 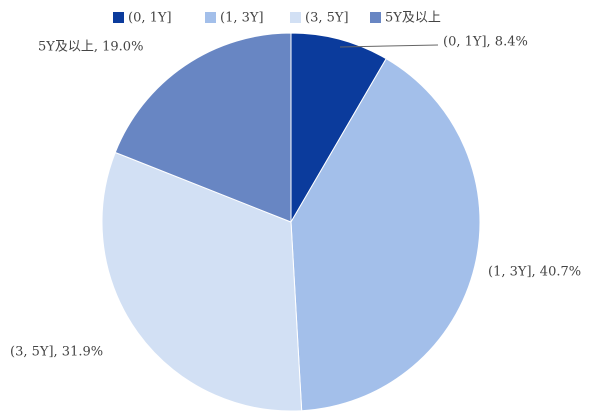 I want to click on legend-label: (1, 3Y], so click(x=242, y=18).